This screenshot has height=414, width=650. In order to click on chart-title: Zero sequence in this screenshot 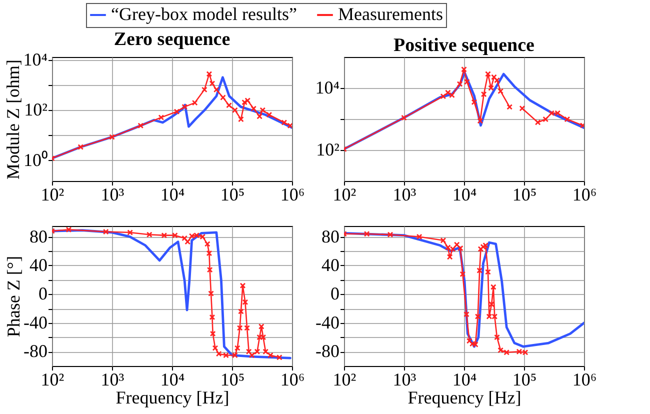, I will do `click(172, 39)`.